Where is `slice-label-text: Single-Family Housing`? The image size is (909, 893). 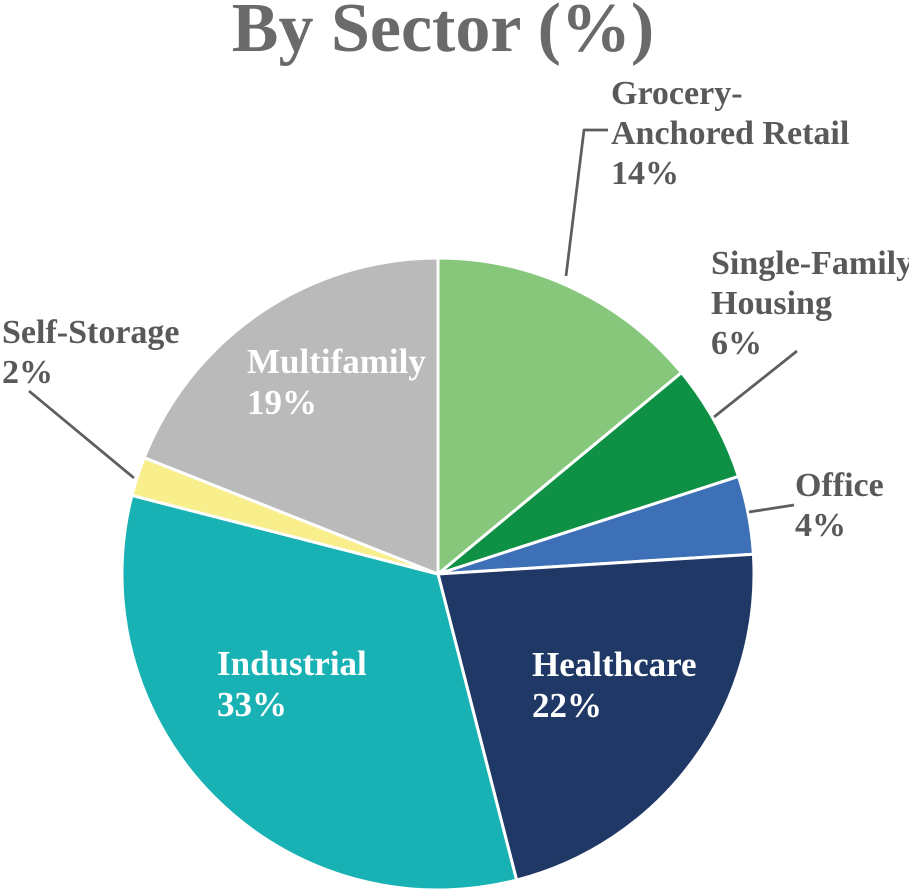
slice-label-text: Single-Family Housing is located at coordinates (810, 283).